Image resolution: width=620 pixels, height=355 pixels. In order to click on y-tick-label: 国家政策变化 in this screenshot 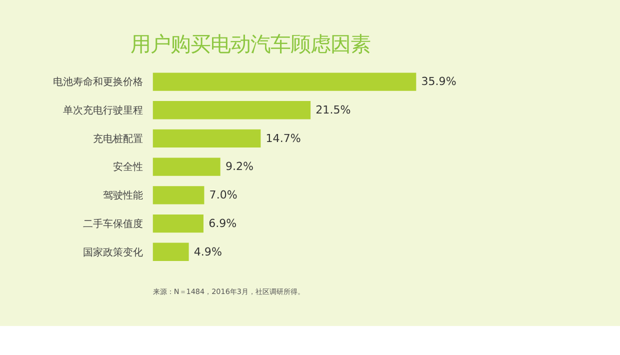, I will do `click(113, 252)`.